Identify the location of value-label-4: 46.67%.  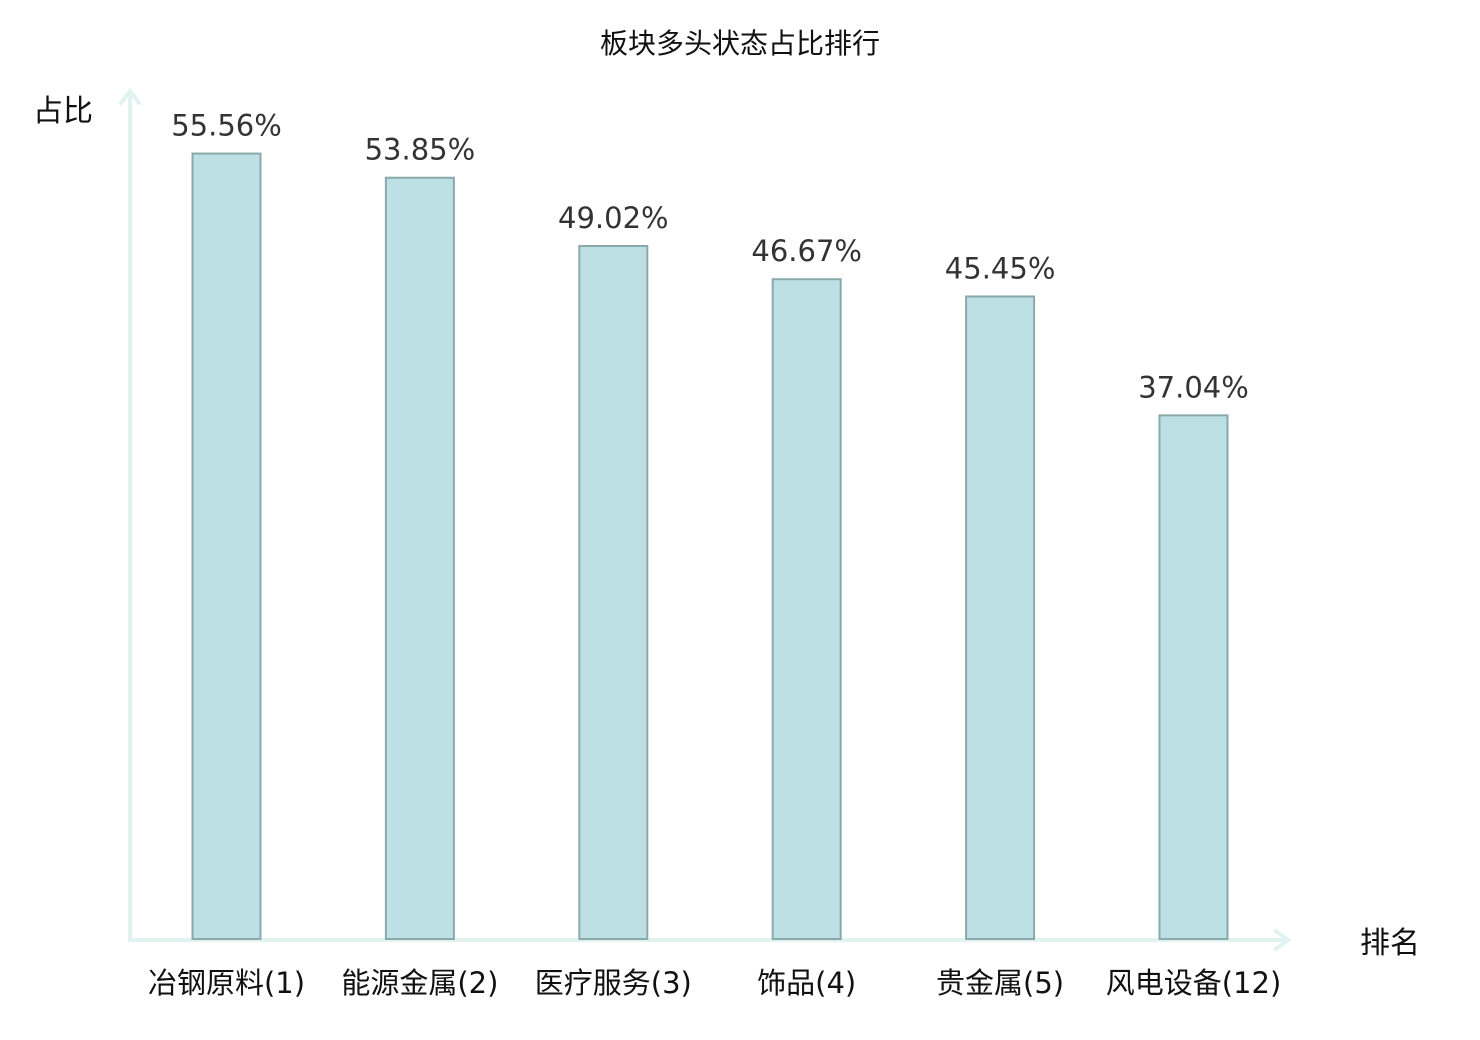
(806, 251).